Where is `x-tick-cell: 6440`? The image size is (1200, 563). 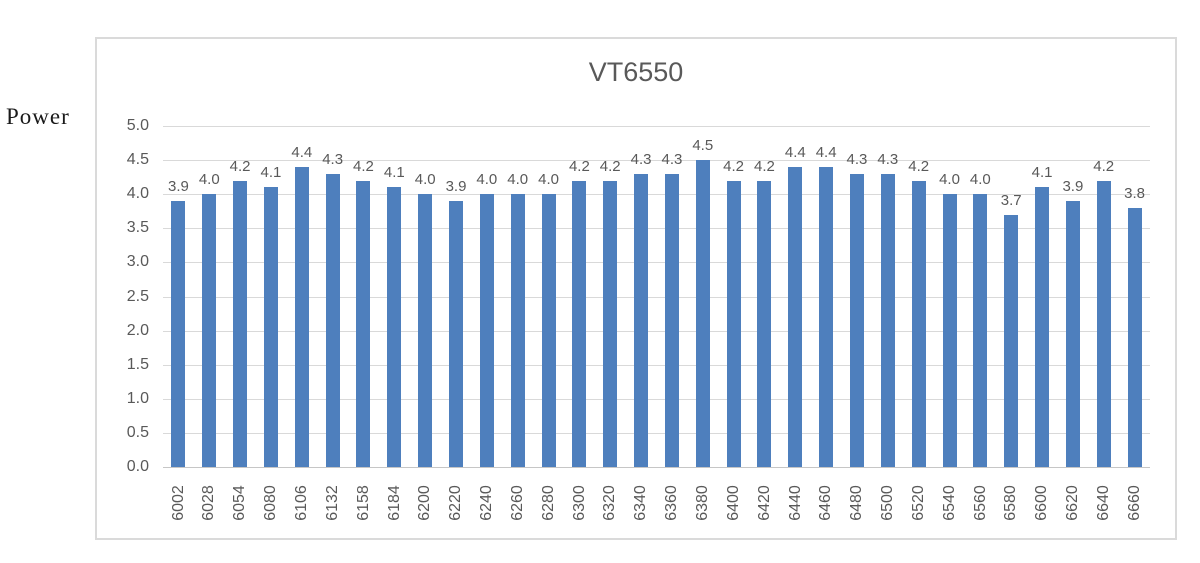
x-tick-cell: 6440 is located at coordinates (795, 503).